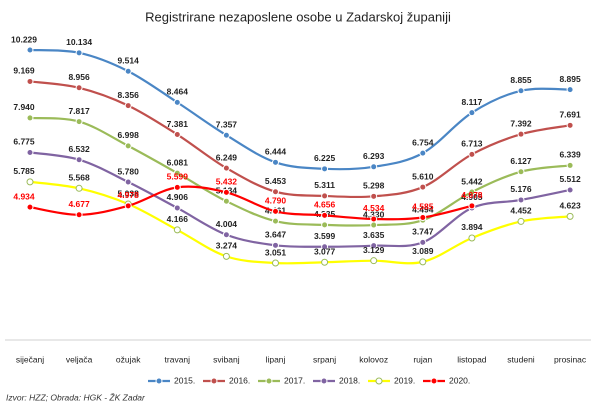 This screenshot has height=410, width=596. I want to click on x-tick-label: svibanj, so click(226, 359).